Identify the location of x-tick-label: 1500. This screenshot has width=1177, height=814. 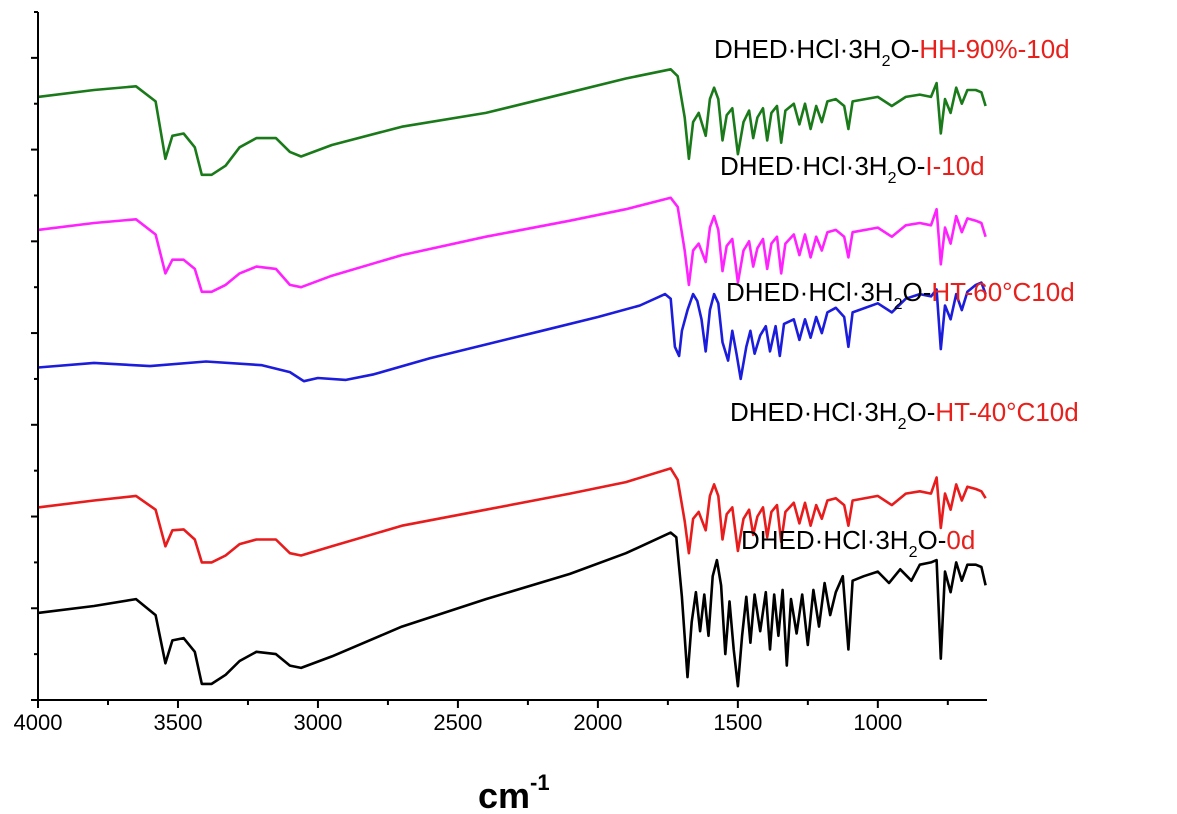
(737, 722).